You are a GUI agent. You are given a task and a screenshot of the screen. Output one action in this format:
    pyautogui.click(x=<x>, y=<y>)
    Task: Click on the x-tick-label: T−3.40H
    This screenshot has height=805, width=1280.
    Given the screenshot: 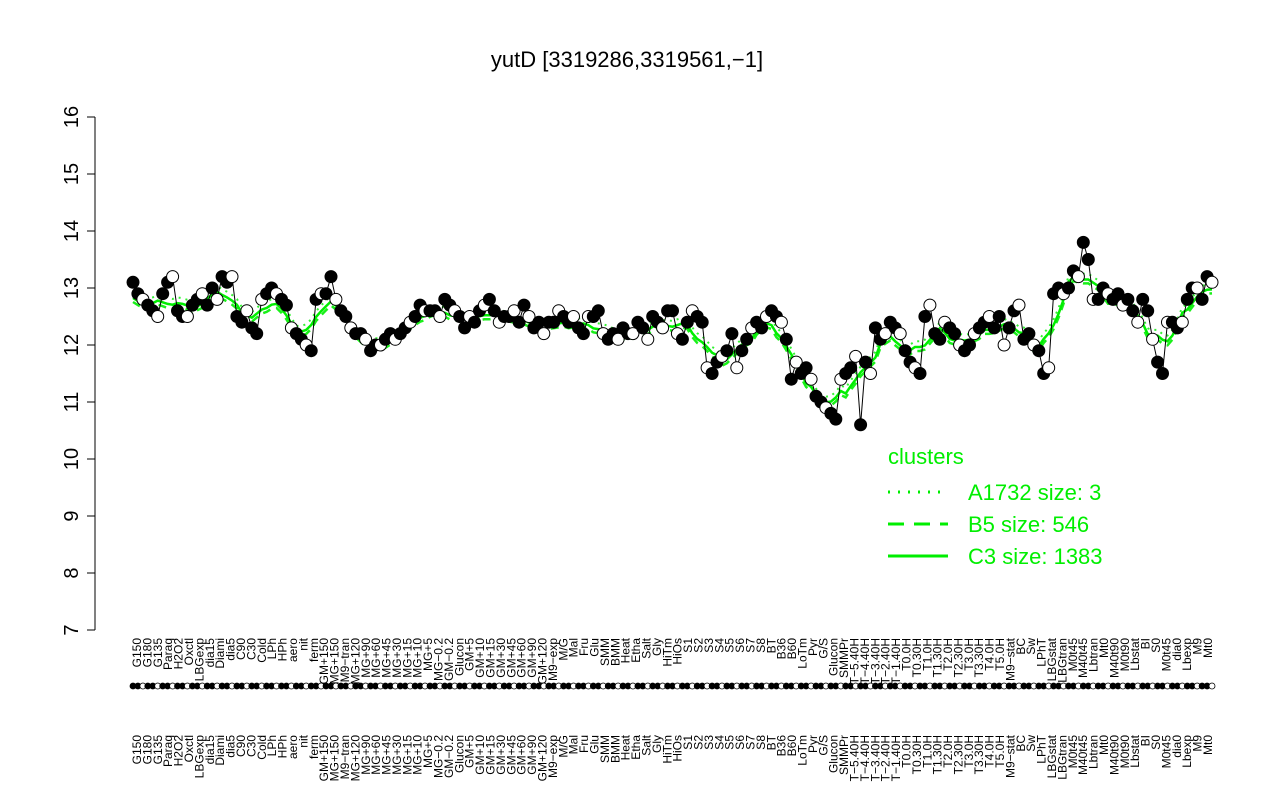 What is the action you would take?
    pyautogui.click(x=875, y=661)
    